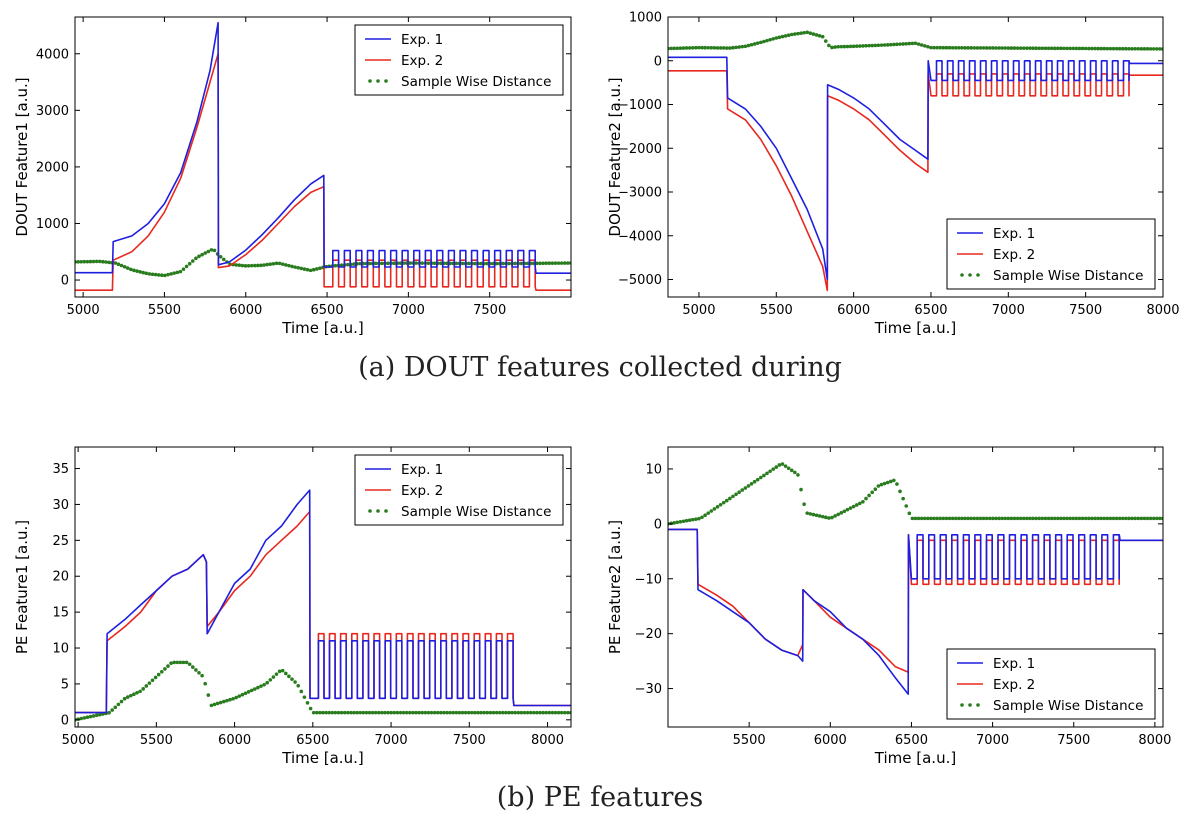  What do you see at coordinates (422, 40) in the screenshot?
I see `legend-entry: Exp. 1` at bounding box center [422, 40].